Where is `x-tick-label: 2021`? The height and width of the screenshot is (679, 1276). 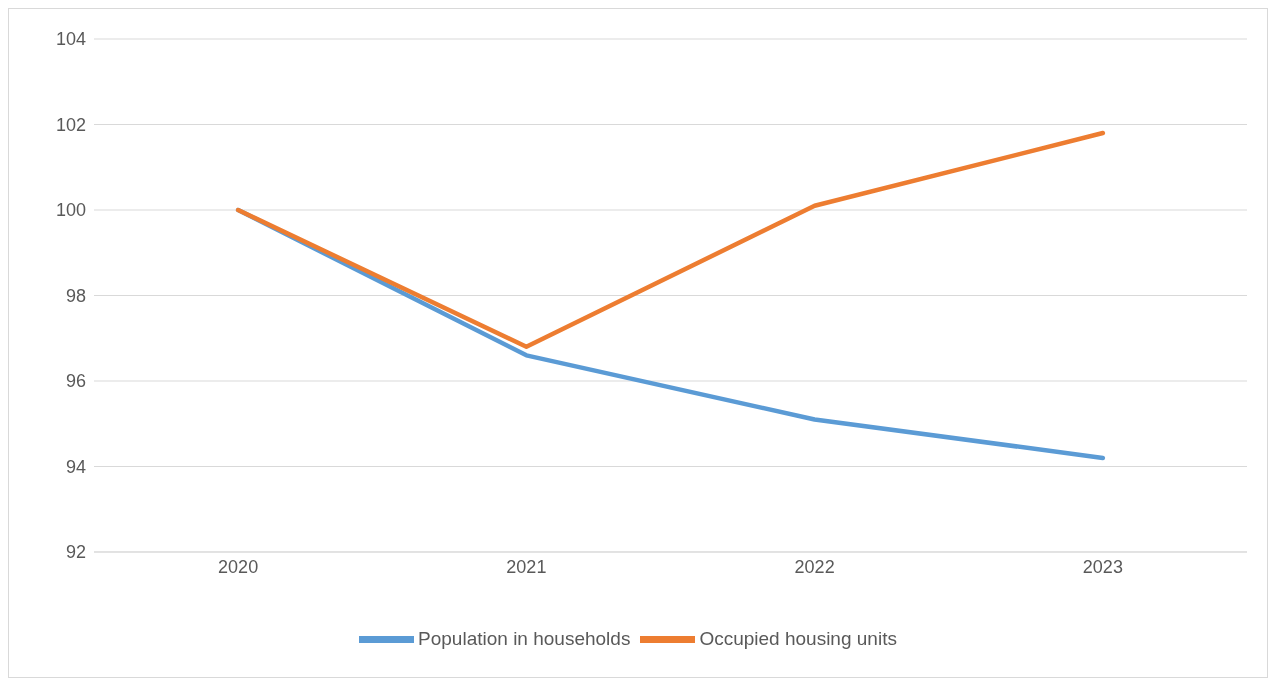 x-tick-label: 2021 is located at coordinates (526, 566).